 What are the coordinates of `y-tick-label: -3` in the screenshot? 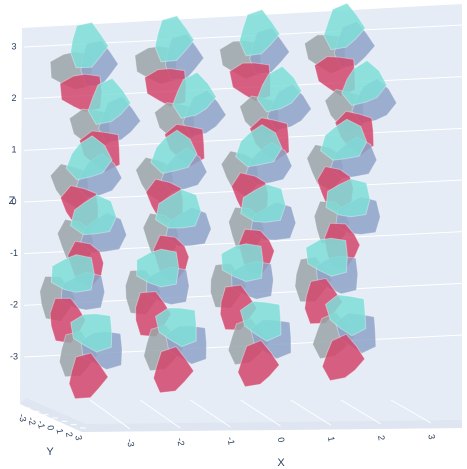 It's located at (22, 418).